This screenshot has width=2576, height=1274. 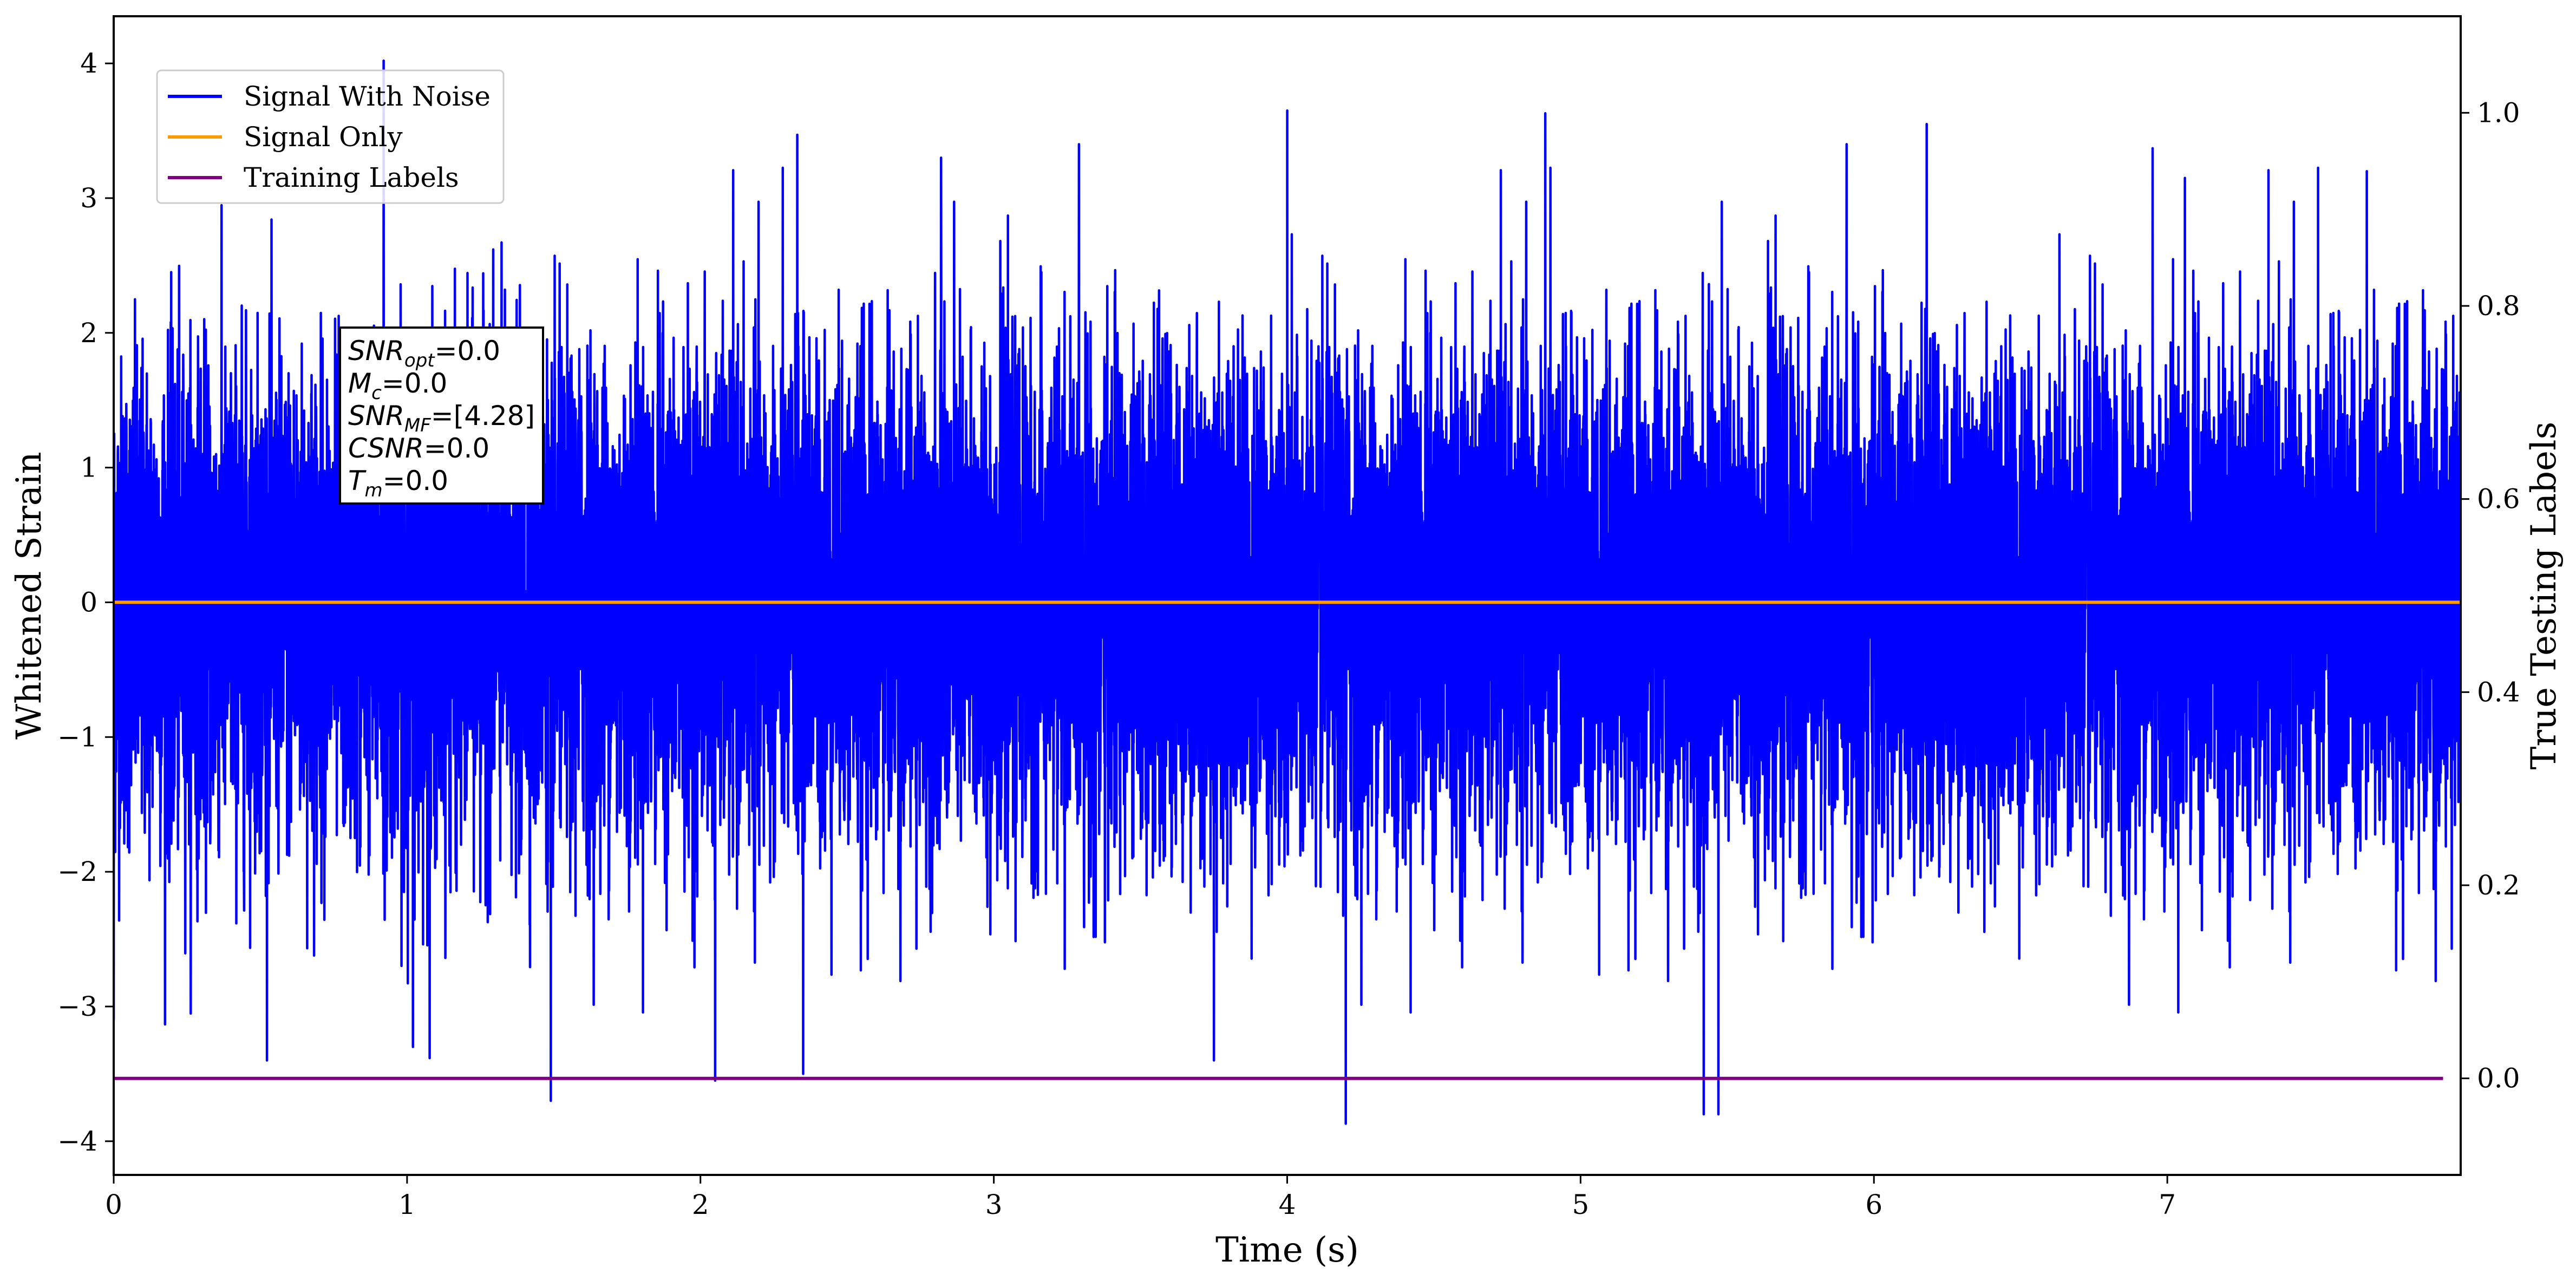 What do you see at coordinates (2490, 595) in the screenshot?
I see `y-axis-right: 1.0 0.8 0.6 0.4 0.2 0.0` at bounding box center [2490, 595].